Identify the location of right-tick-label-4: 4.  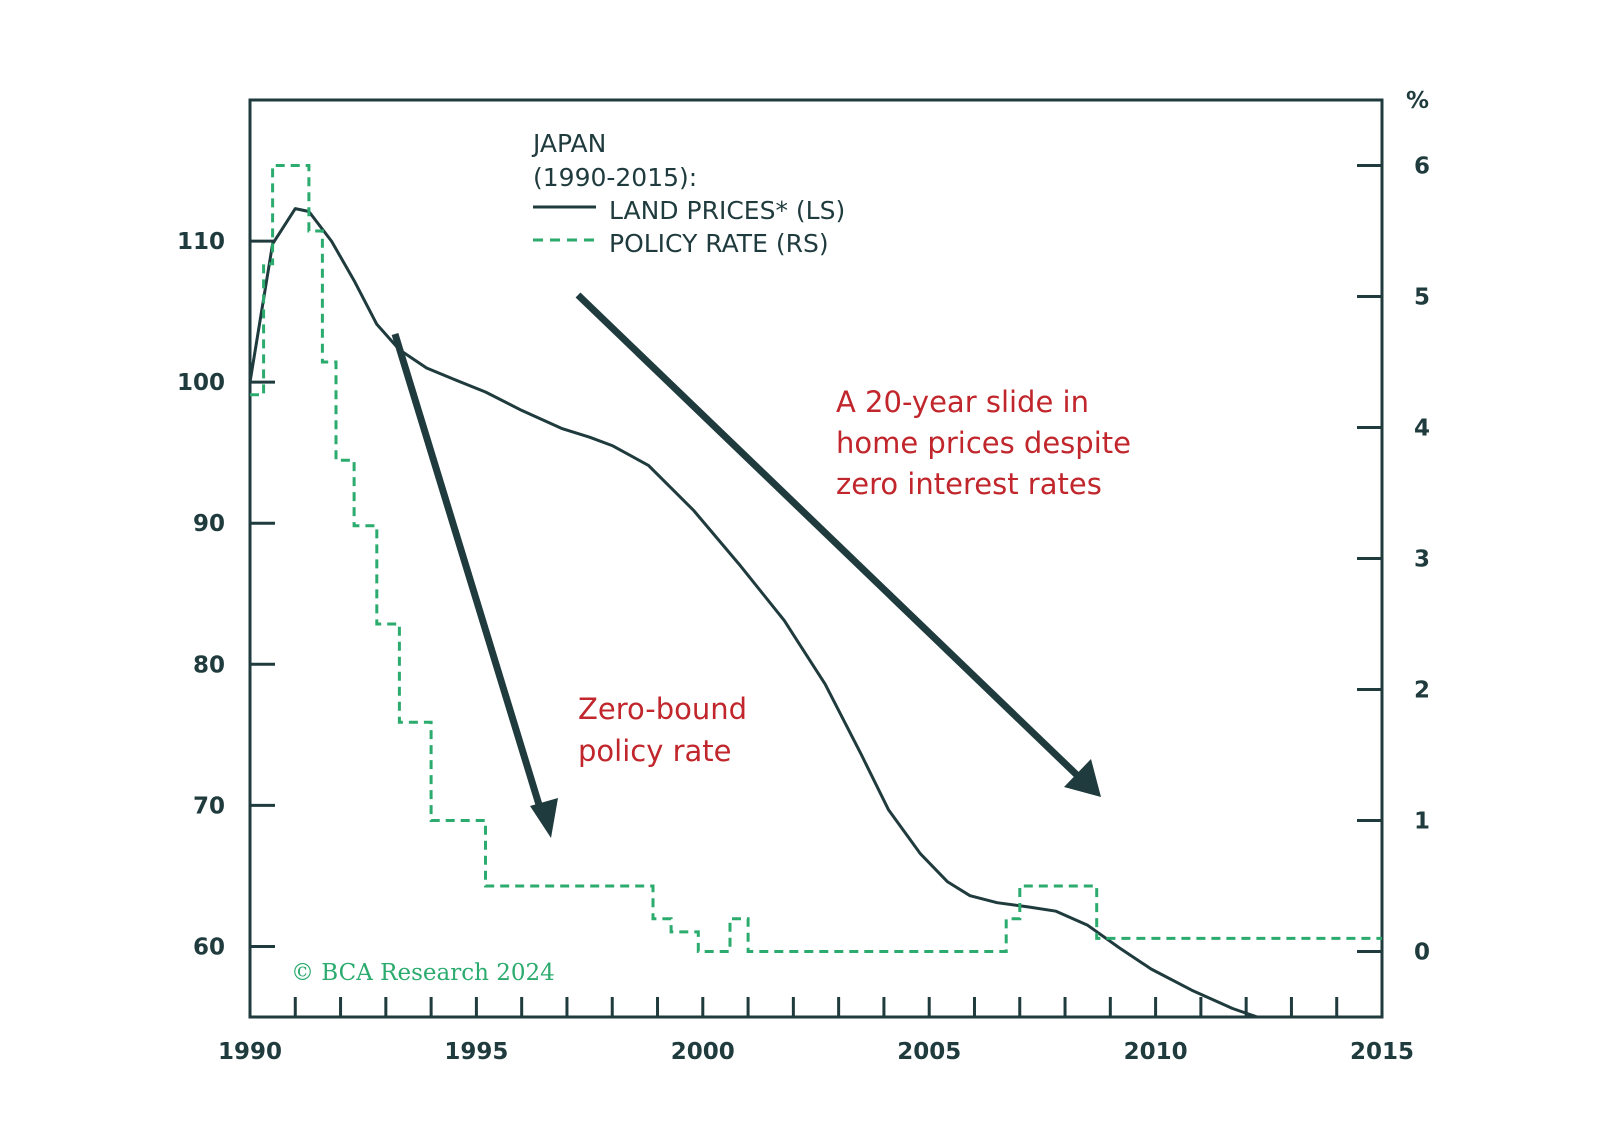
(1422, 429).